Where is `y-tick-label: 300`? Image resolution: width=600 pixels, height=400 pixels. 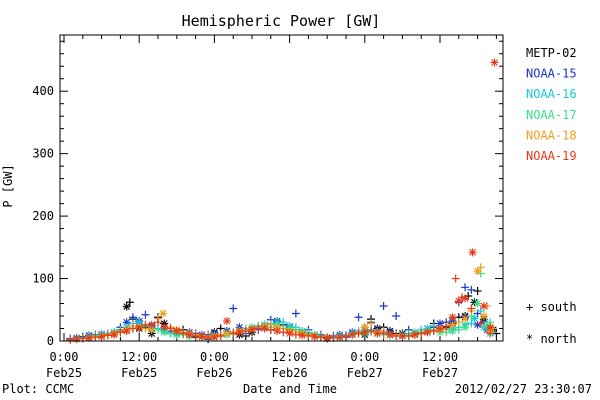 y-tick-label: 300 is located at coordinates (43, 154).